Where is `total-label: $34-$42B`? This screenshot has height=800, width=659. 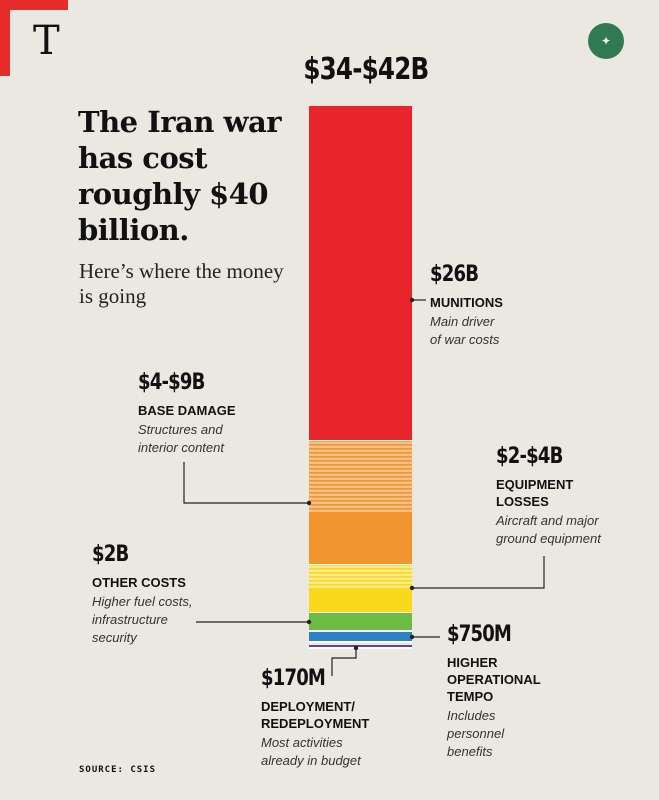 total-label: $34-$42B is located at coordinates (366, 69).